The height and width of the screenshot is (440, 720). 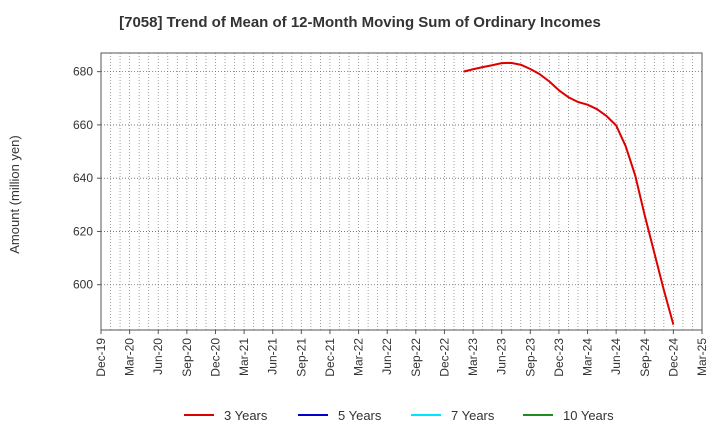 What do you see at coordinates (273, 356) in the screenshot?
I see `x-tick-label: Jun-21` at bounding box center [273, 356].